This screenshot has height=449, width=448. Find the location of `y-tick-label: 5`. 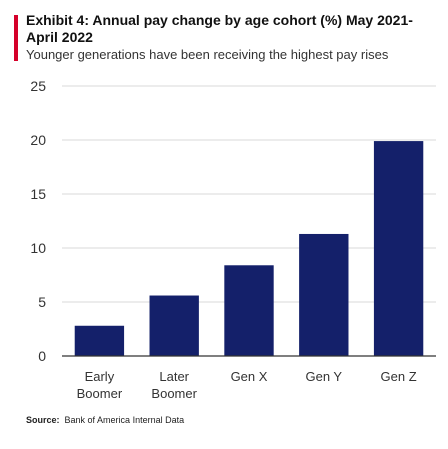

y-tick-label: 5 is located at coordinates (42, 302).